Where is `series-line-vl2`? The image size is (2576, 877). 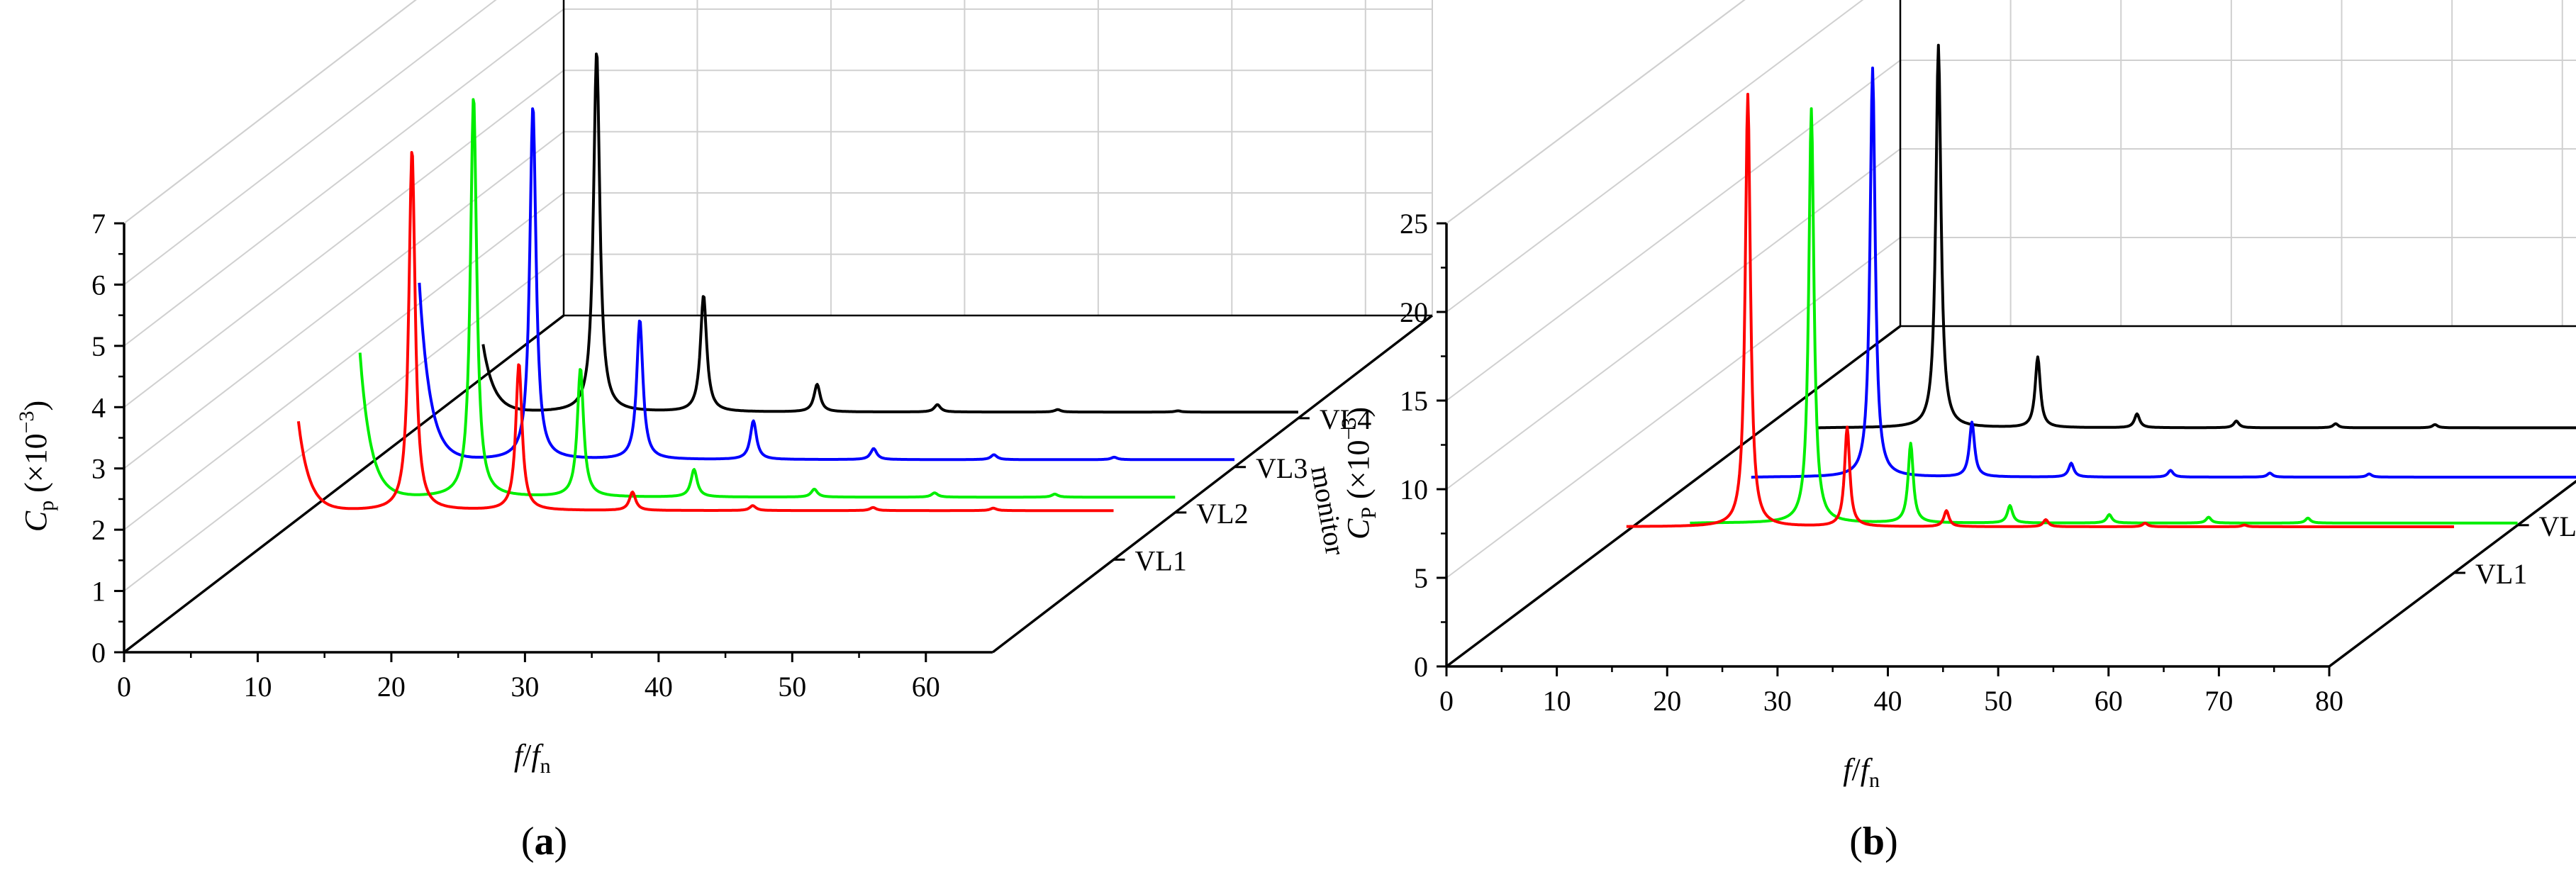 series-line-vl2 is located at coordinates (767, 298).